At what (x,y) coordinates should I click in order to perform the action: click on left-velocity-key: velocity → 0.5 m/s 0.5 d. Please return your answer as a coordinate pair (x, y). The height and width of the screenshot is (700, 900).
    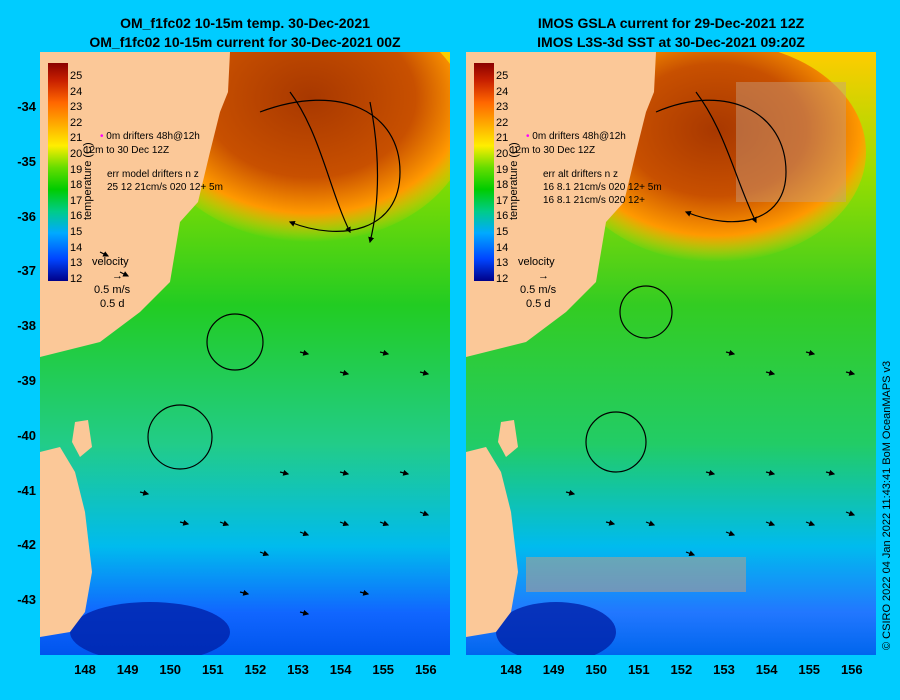
    Looking at the image, I should click on (111, 283).